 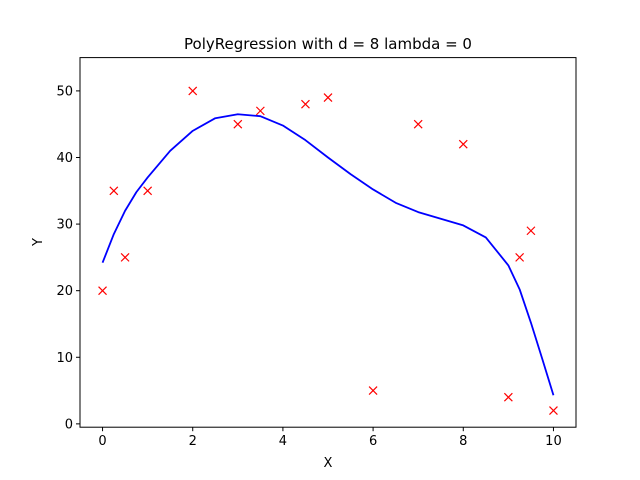 What do you see at coordinates (69, 424) in the screenshot?
I see `y-tick-label: 0` at bounding box center [69, 424].